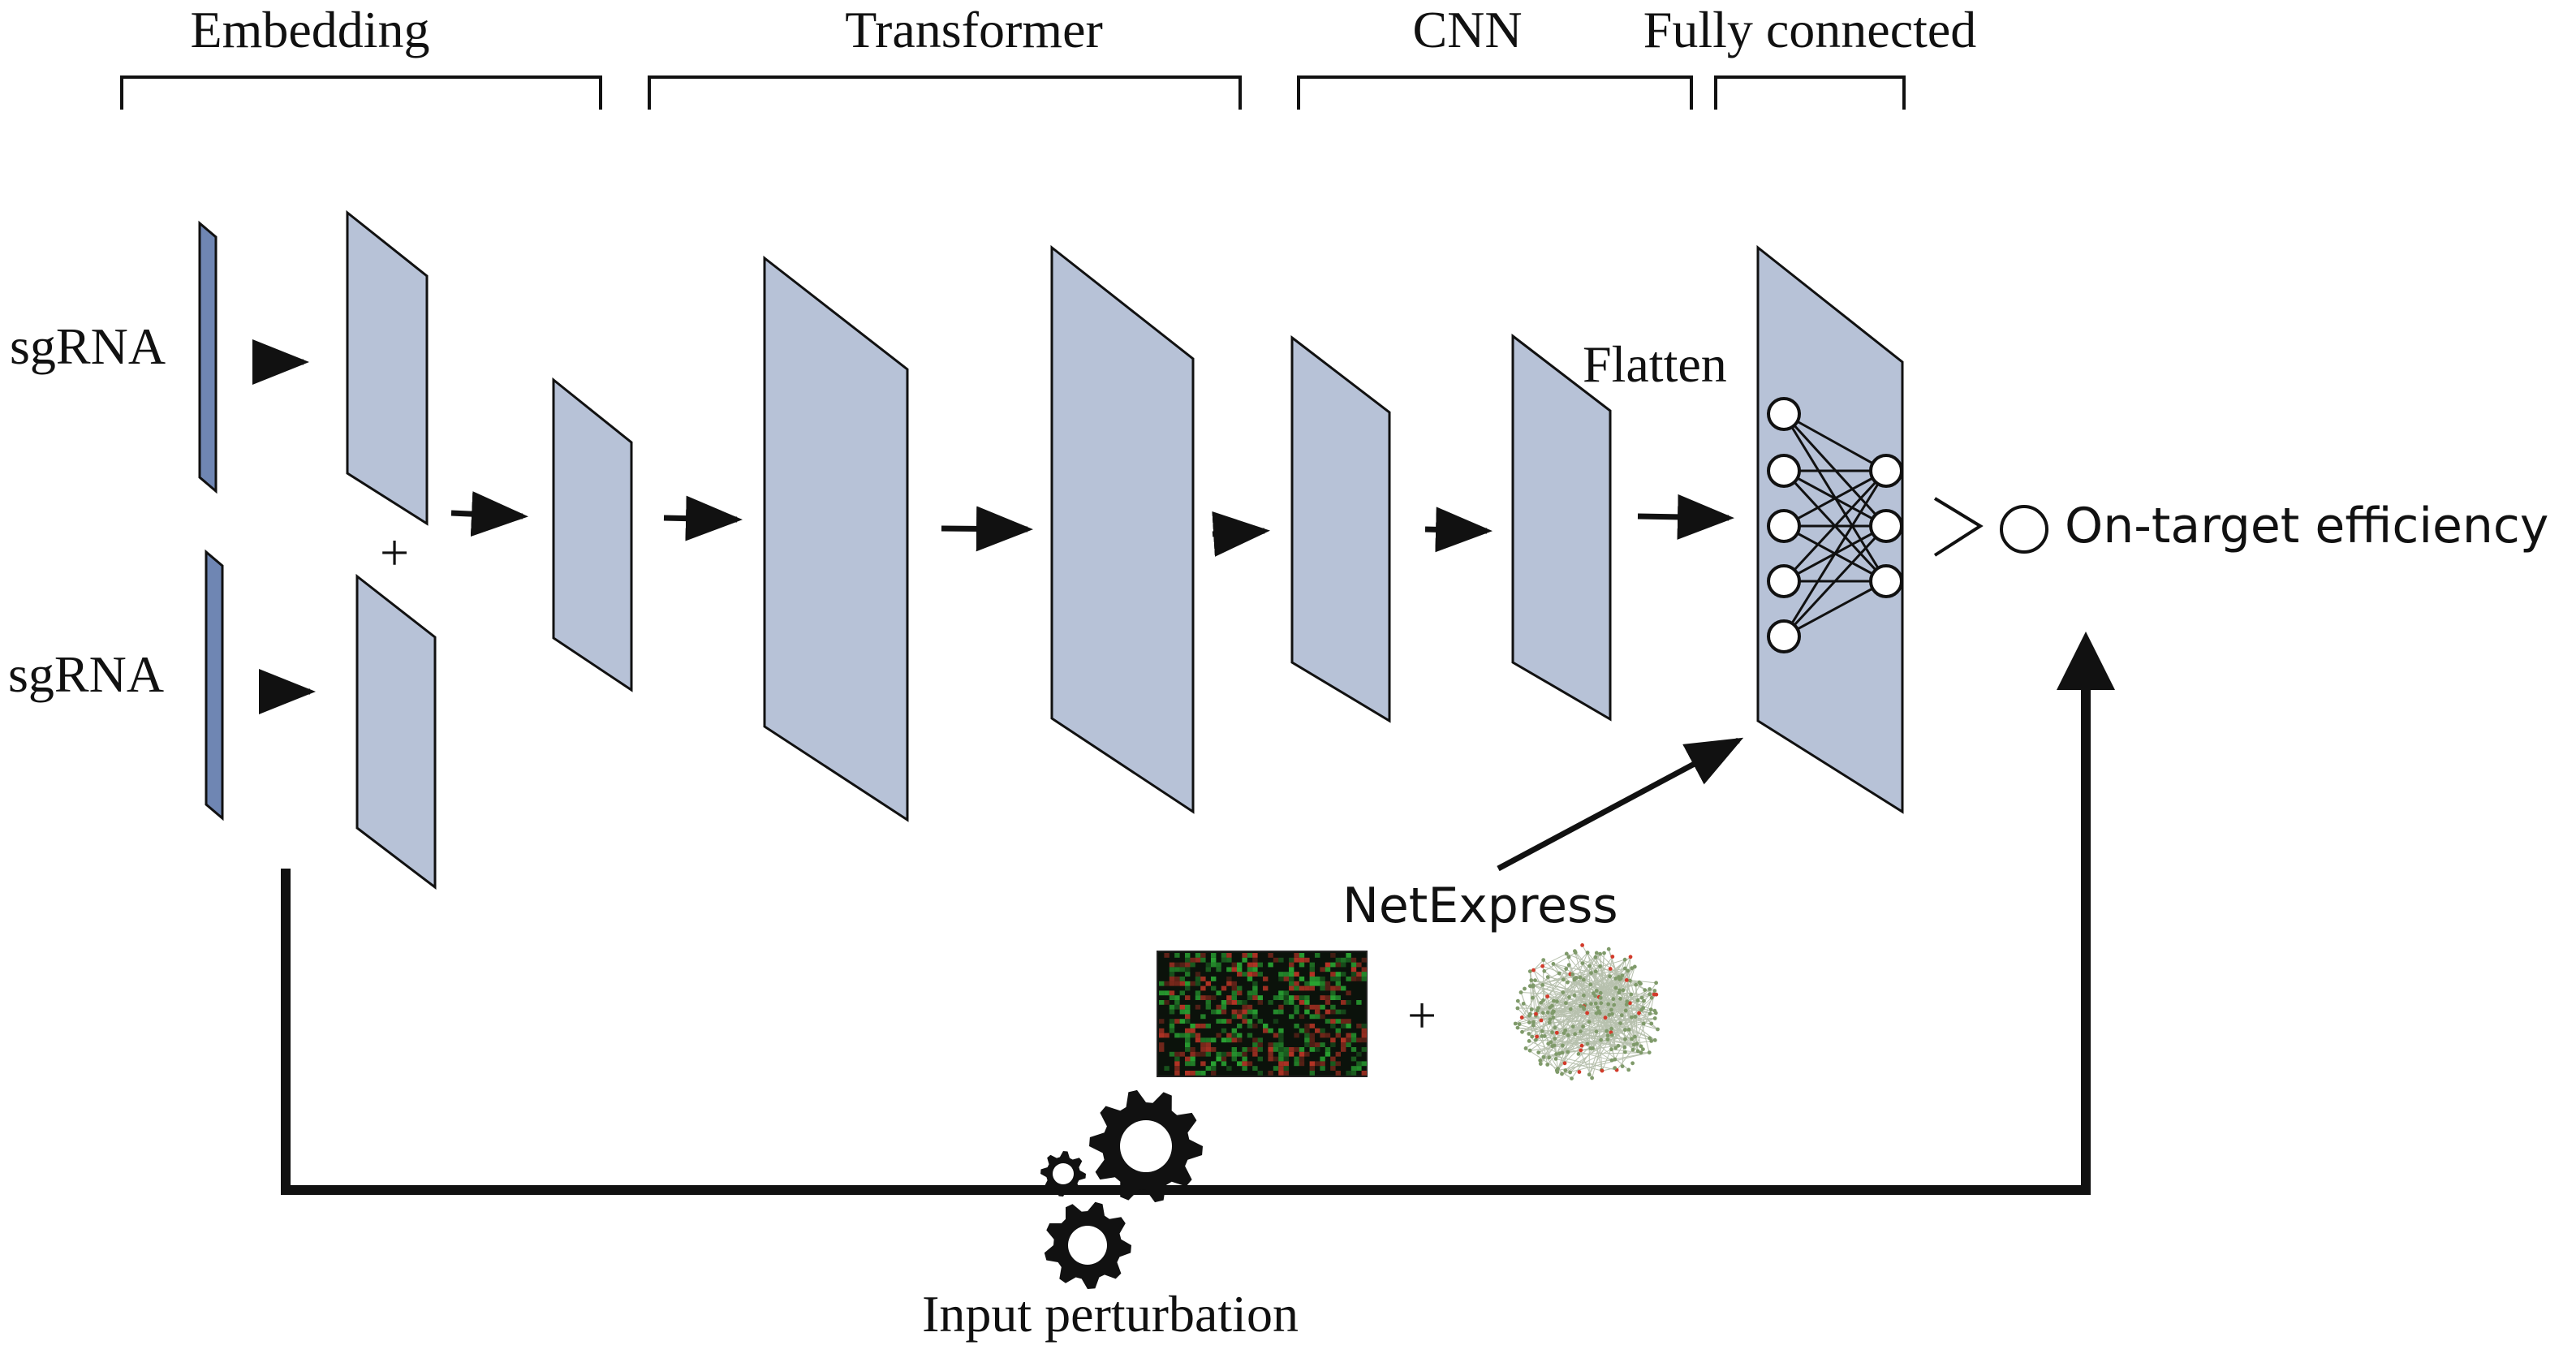 The image size is (2576, 1354). Describe the element at coordinates (1886, 581) in the screenshot. I see `nn-output-node` at that location.